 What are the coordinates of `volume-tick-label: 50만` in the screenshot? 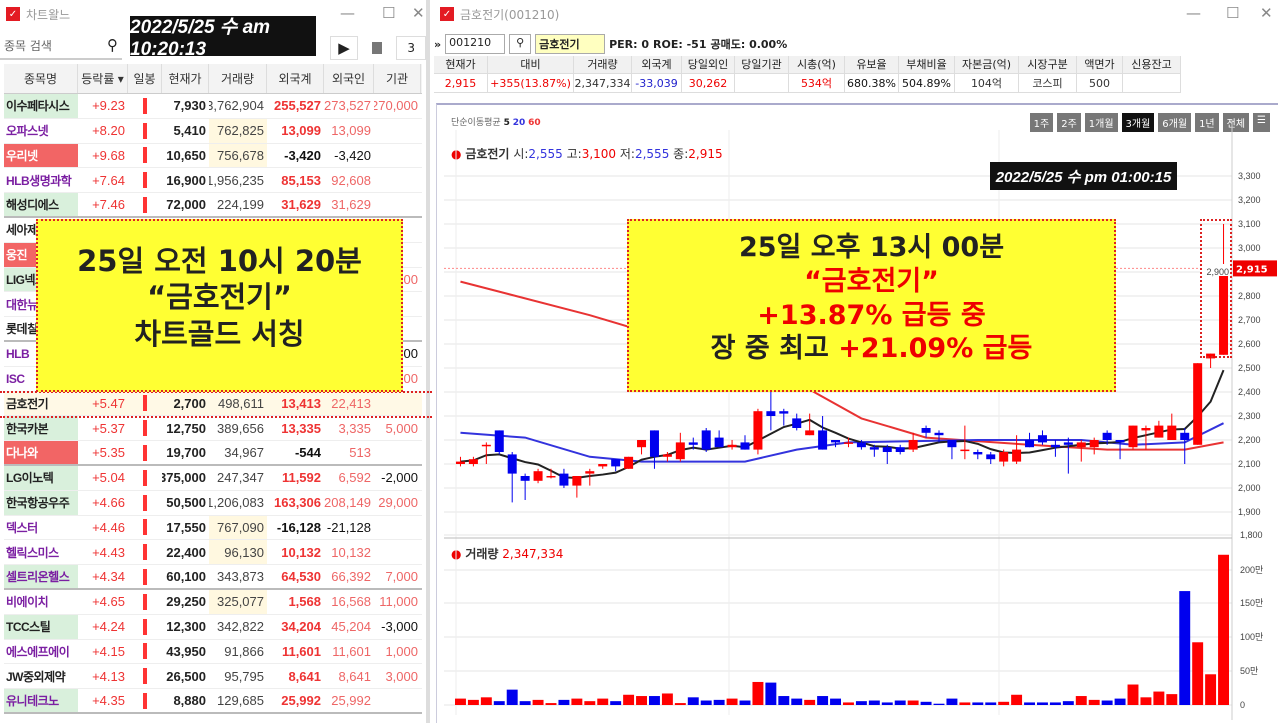 It's located at (1249, 671).